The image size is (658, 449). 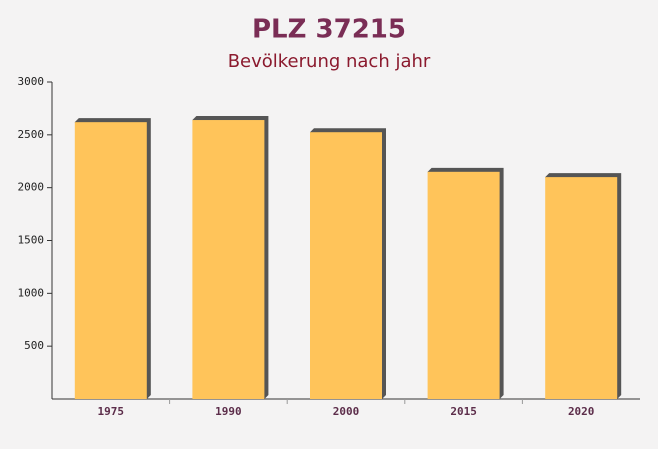 I want to click on y-tick-label: 3000, so click(x=31, y=81).